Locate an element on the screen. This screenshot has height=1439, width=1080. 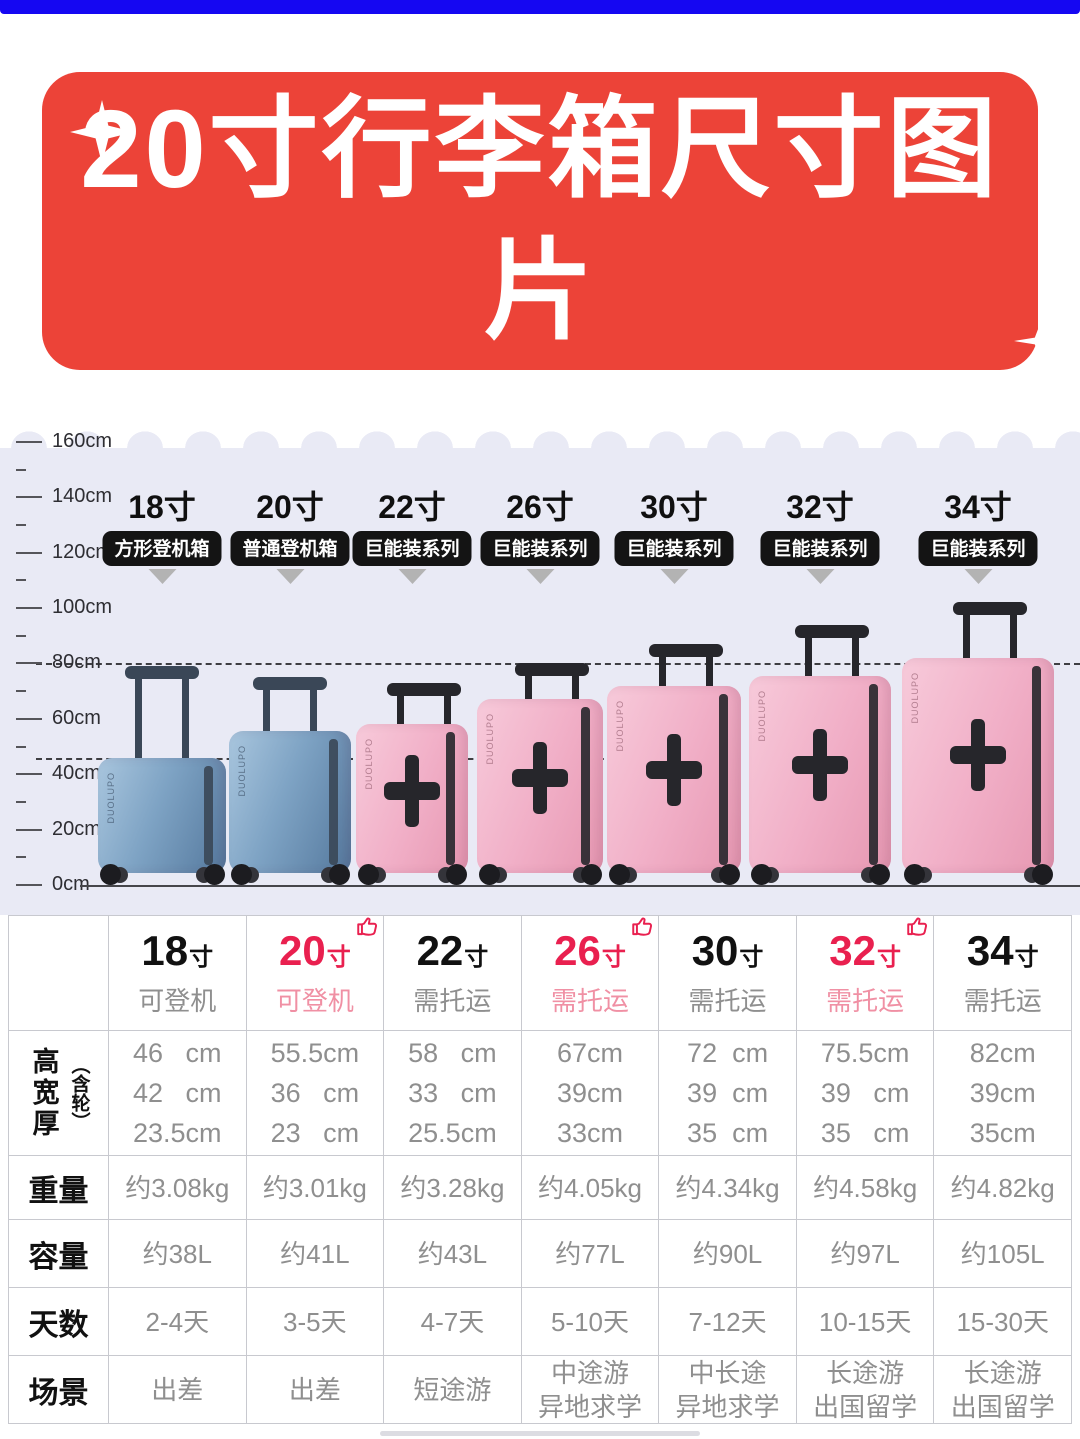
cell-value: 约97L is located at coordinates (865, 1253).